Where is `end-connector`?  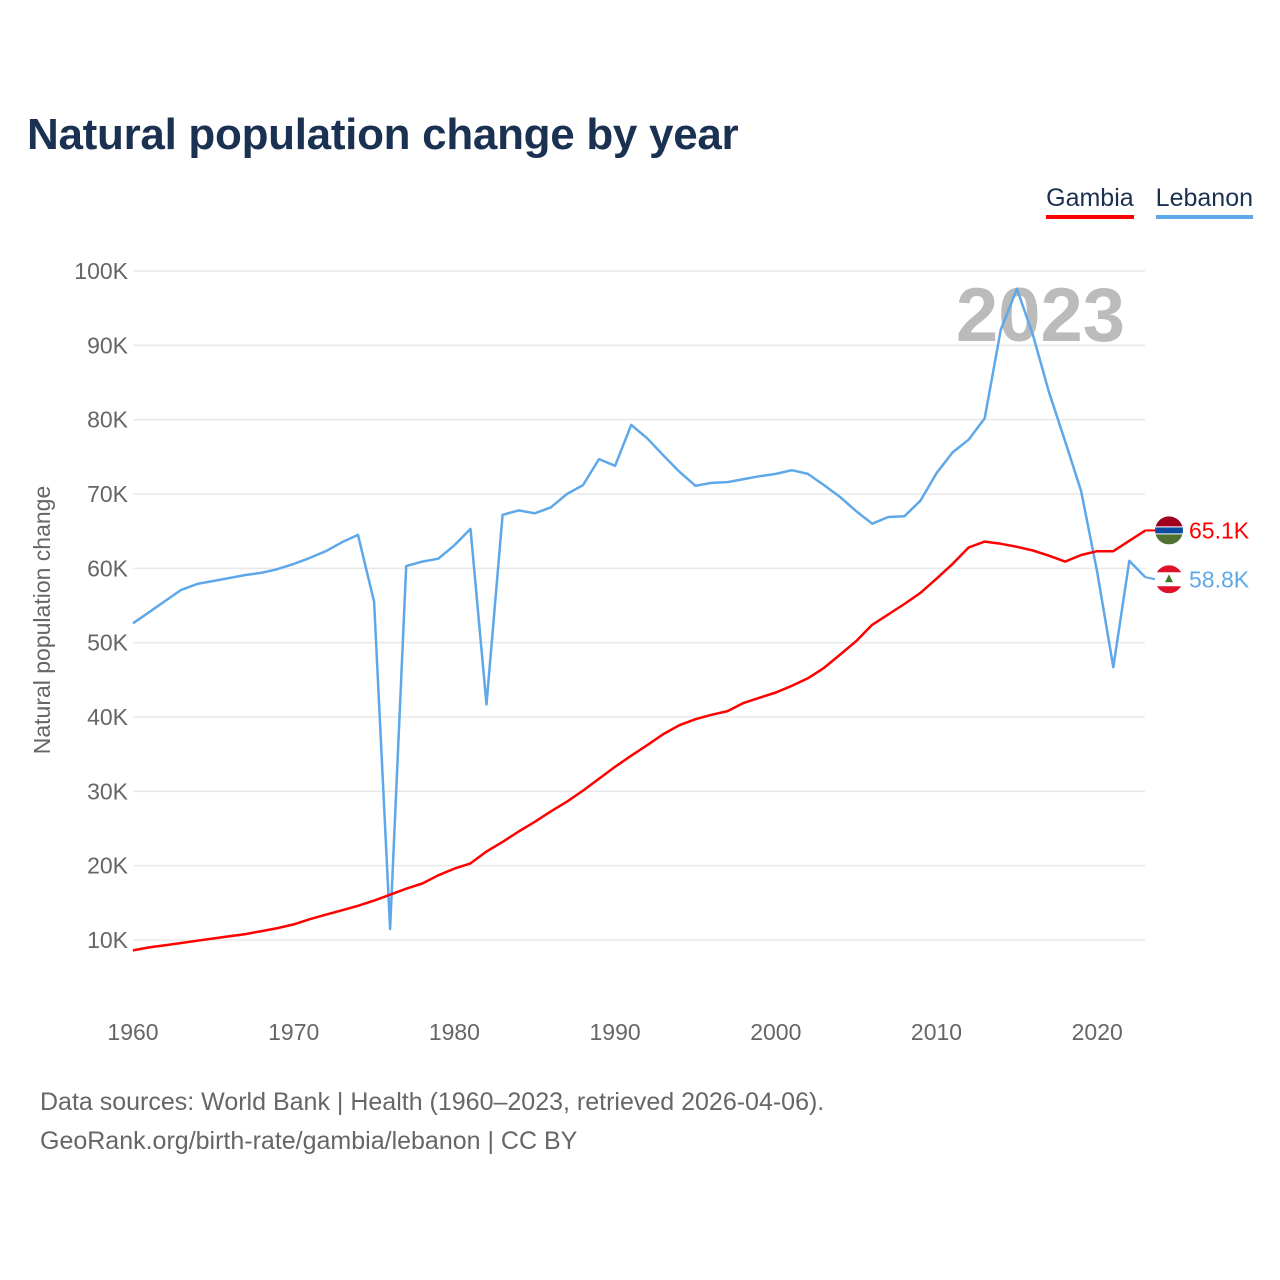
end-connector is located at coordinates (1150, 578).